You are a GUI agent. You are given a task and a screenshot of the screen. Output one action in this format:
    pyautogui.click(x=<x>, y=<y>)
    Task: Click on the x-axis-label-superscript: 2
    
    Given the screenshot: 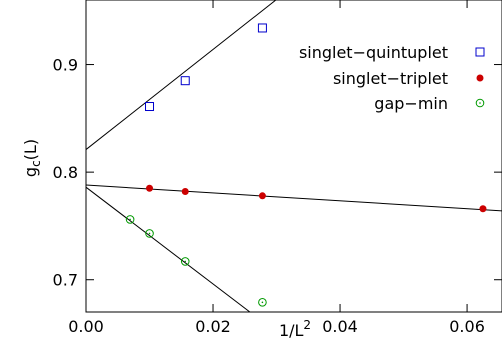 What is the action you would take?
    pyautogui.click(x=307, y=325)
    